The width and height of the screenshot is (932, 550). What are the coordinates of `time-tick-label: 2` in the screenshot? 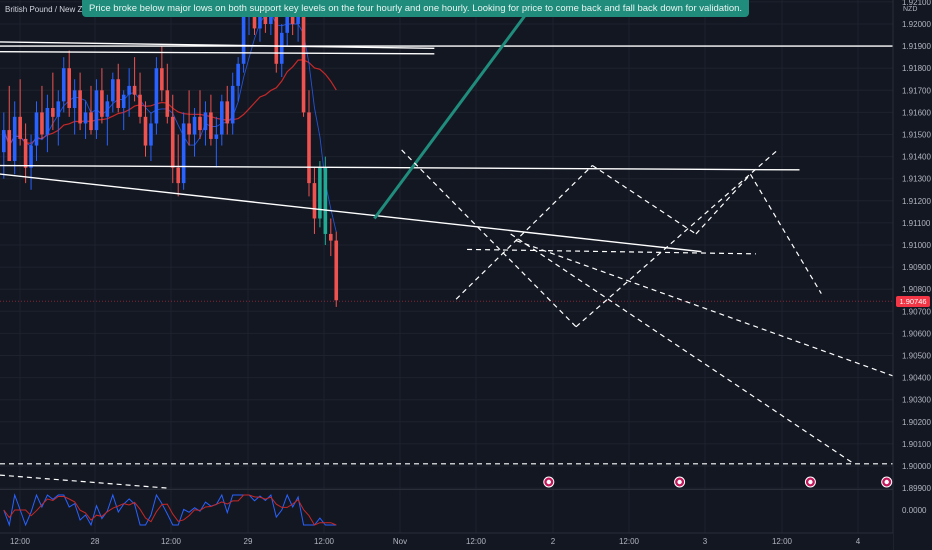 It's located at (553, 541).